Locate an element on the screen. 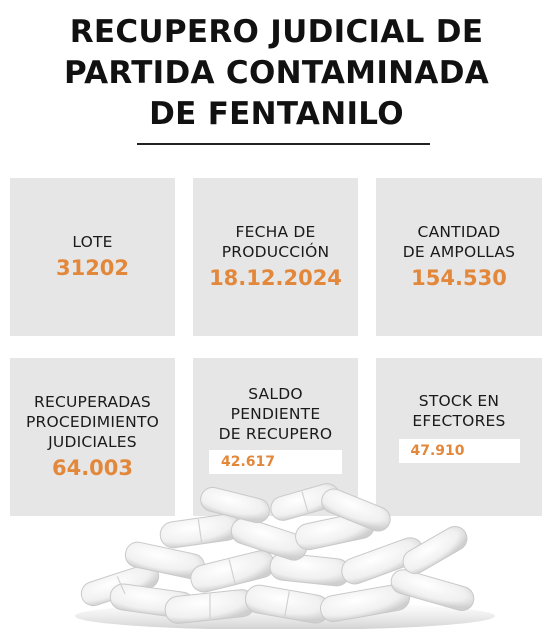 The image size is (553, 629). card-value: 42.617 is located at coordinates (275, 462).